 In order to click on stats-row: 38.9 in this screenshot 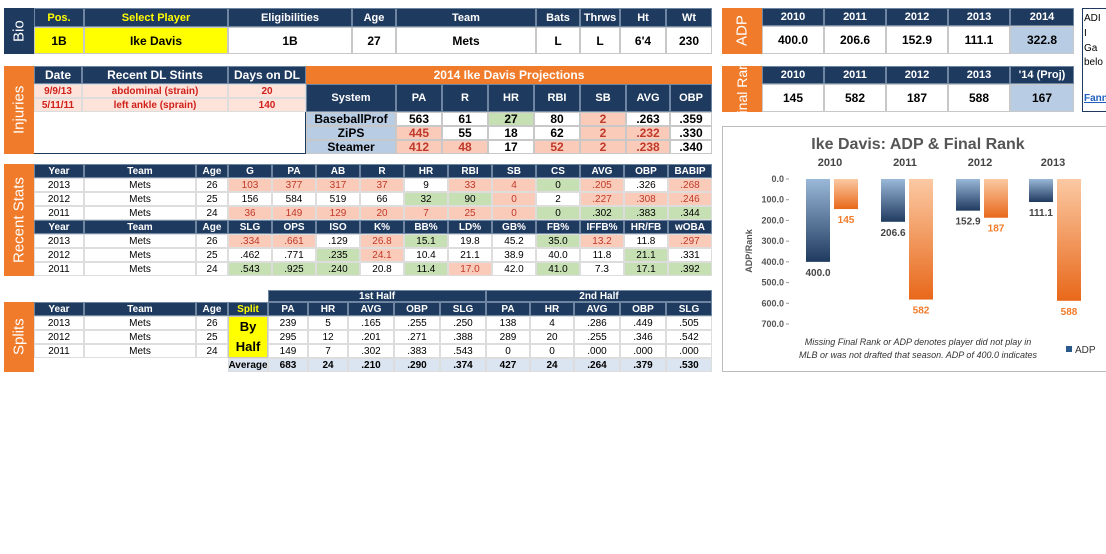, I will do `click(514, 255)`.